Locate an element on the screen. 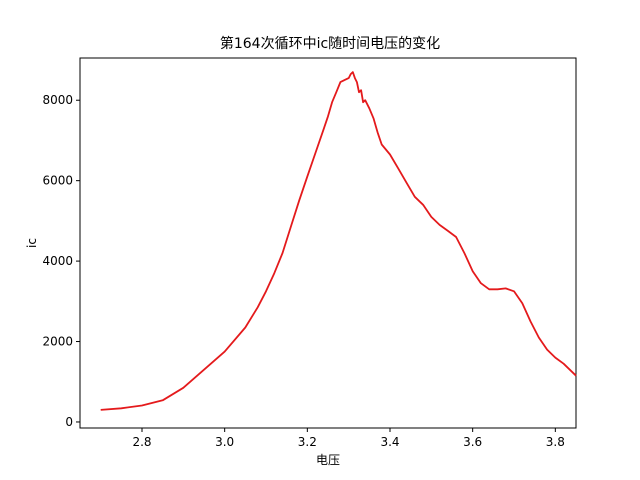 The width and height of the screenshot is (640, 480). x-tick-label: 3.2 is located at coordinates (307, 442).